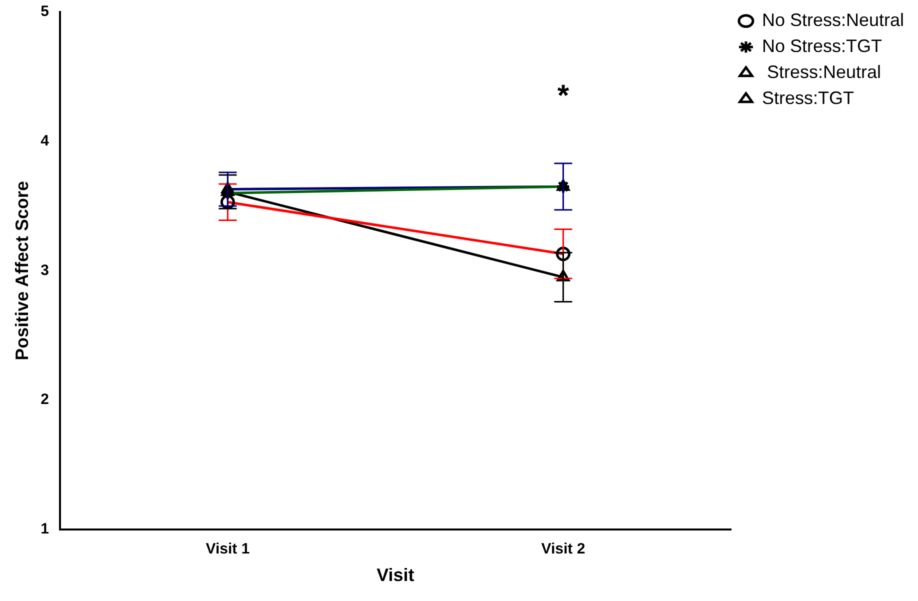 The image size is (918, 601). Describe the element at coordinates (45, 141) in the screenshot. I see `y-tick-label: 4` at that location.